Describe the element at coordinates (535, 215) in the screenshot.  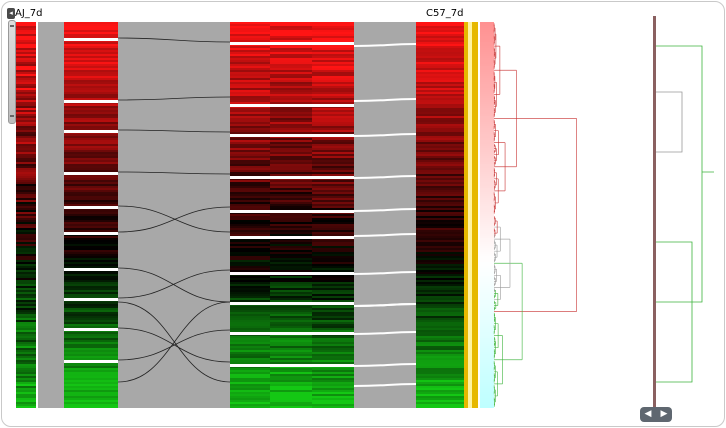
I see `dendrogram-branch` at that location.